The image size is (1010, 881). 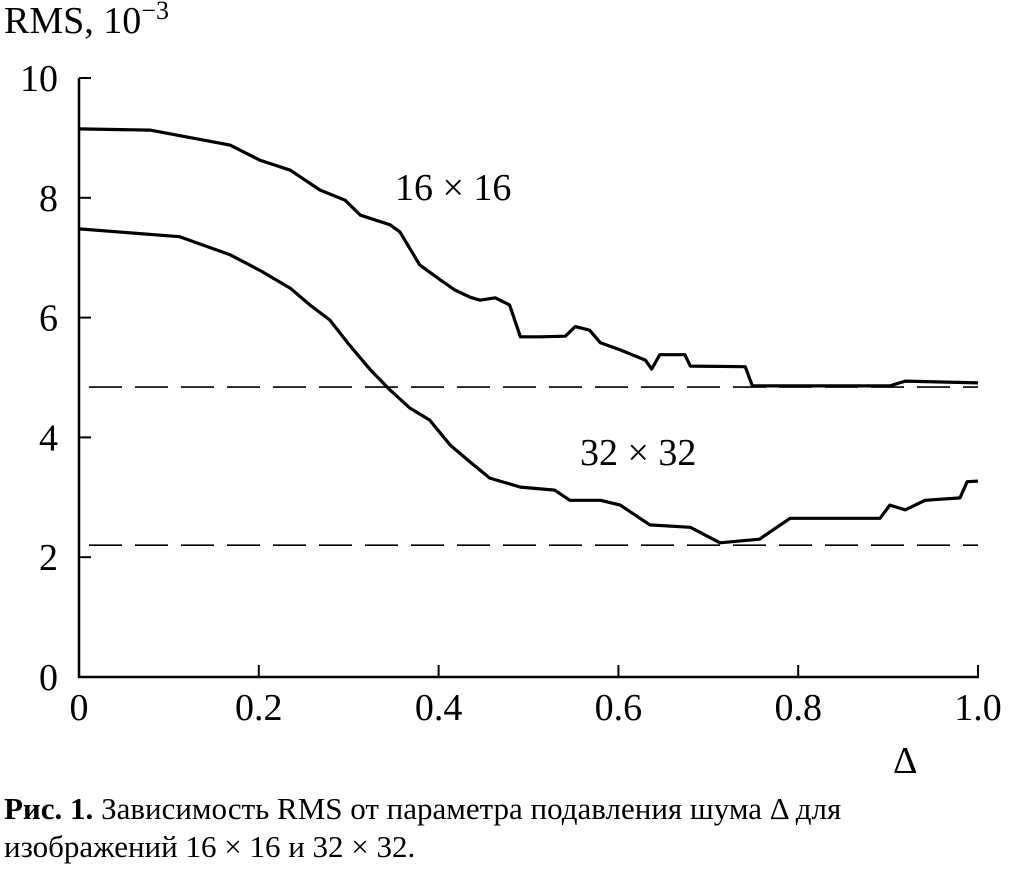 I want to click on x-tick-label: 0.8, so click(x=798, y=708).